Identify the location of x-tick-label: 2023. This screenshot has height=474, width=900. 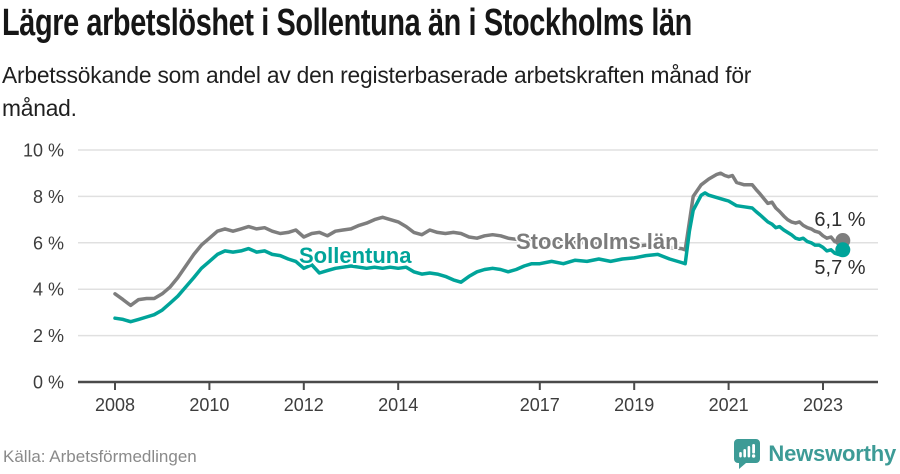
(823, 405).